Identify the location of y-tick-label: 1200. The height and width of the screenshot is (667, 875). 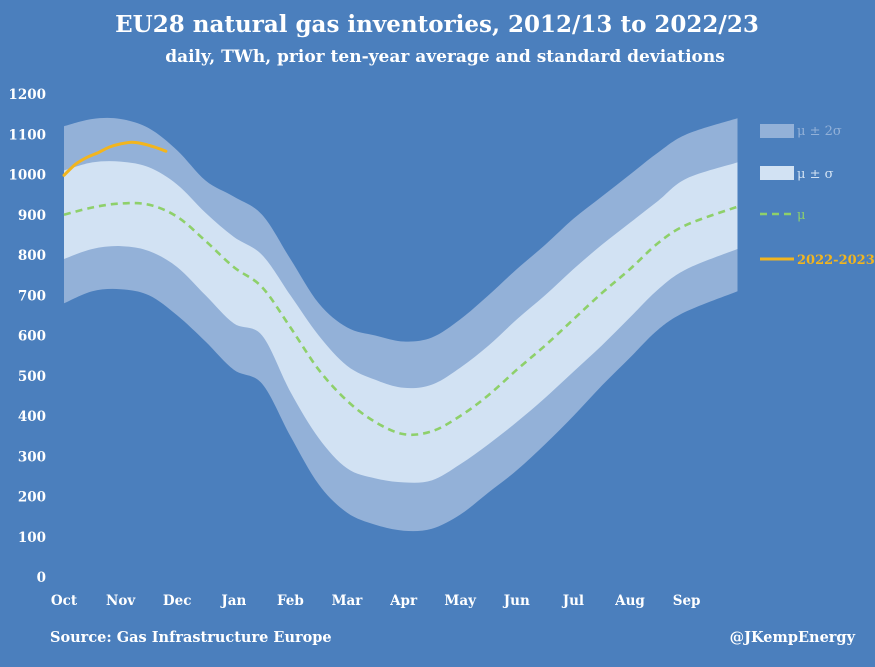
(27, 95).